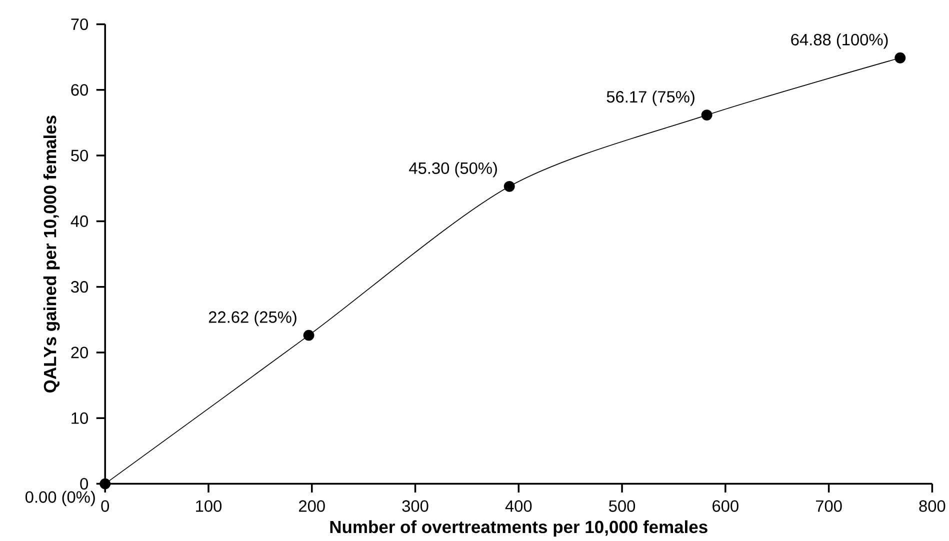 The image size is (949, 541). Describe the element at coordinates (453, 170) in the screenshot. I see `data-label: 45.30 (50%)` at that location.